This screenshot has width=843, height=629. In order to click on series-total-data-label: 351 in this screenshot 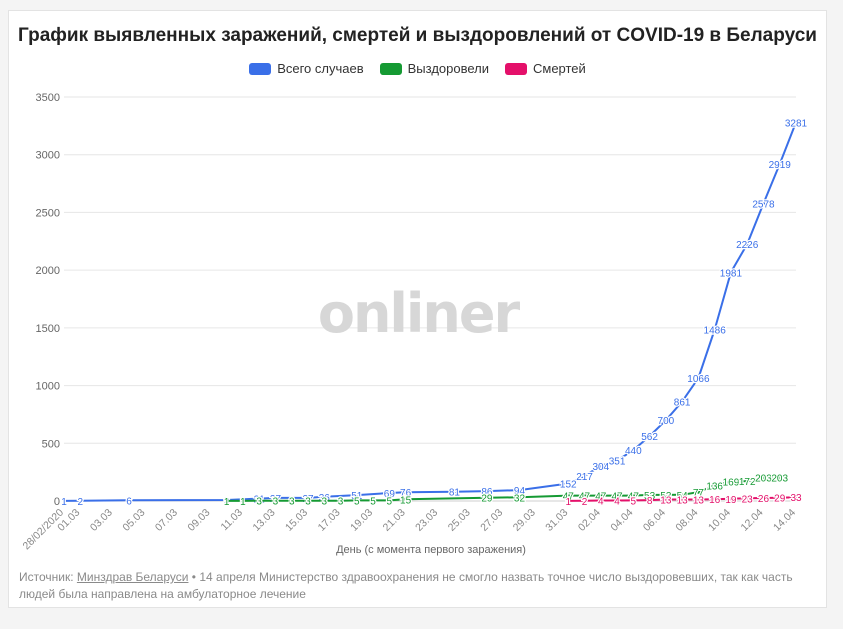, I will do `click(617, 461)`.